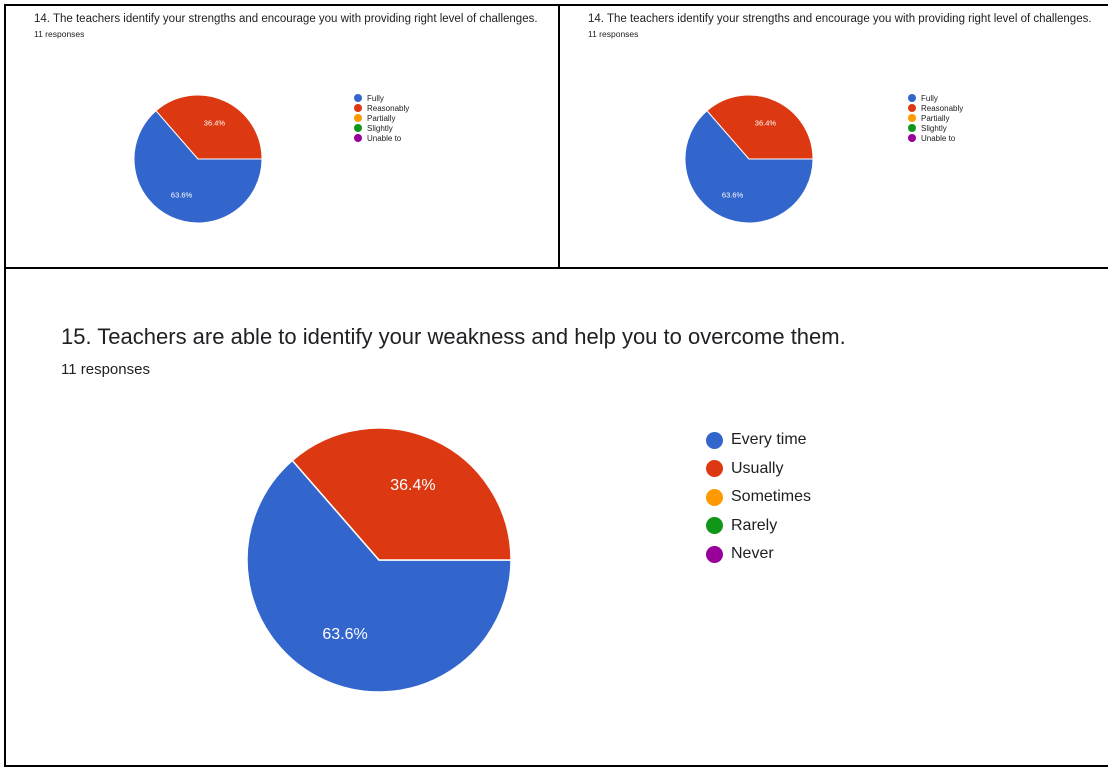  I want to click on pie-slice-usually, so click(401, 494).